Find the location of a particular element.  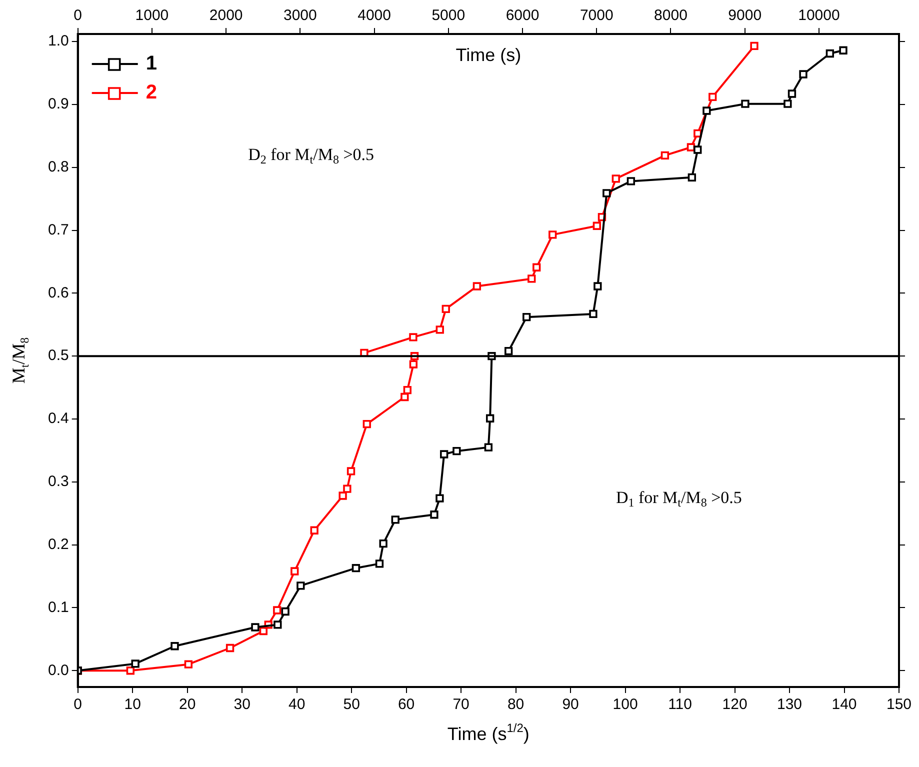

x-tick-label: 80 is located at coordinates (515, 705).